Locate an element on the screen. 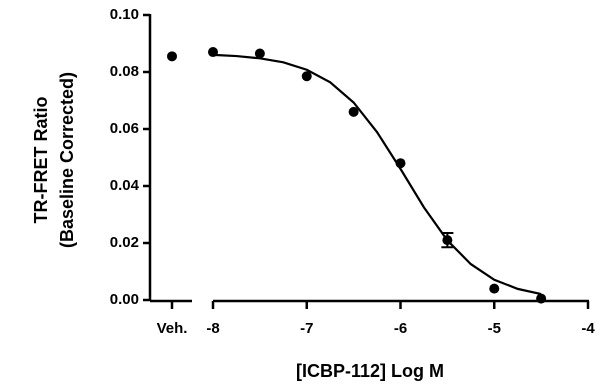  y-tick-label: 0.08 is located at coordinates (124, 71).